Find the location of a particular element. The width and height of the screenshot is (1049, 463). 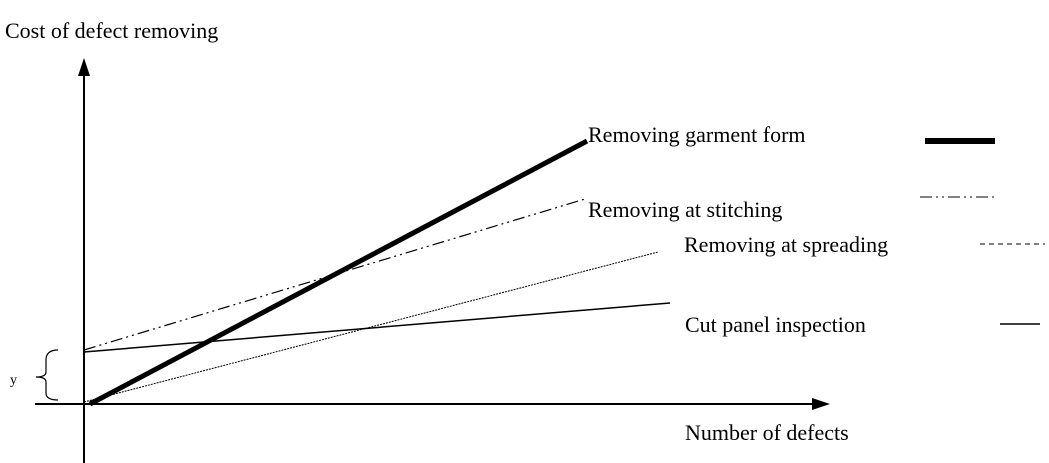

line-cut-panel is located at coordinates (377, 327).